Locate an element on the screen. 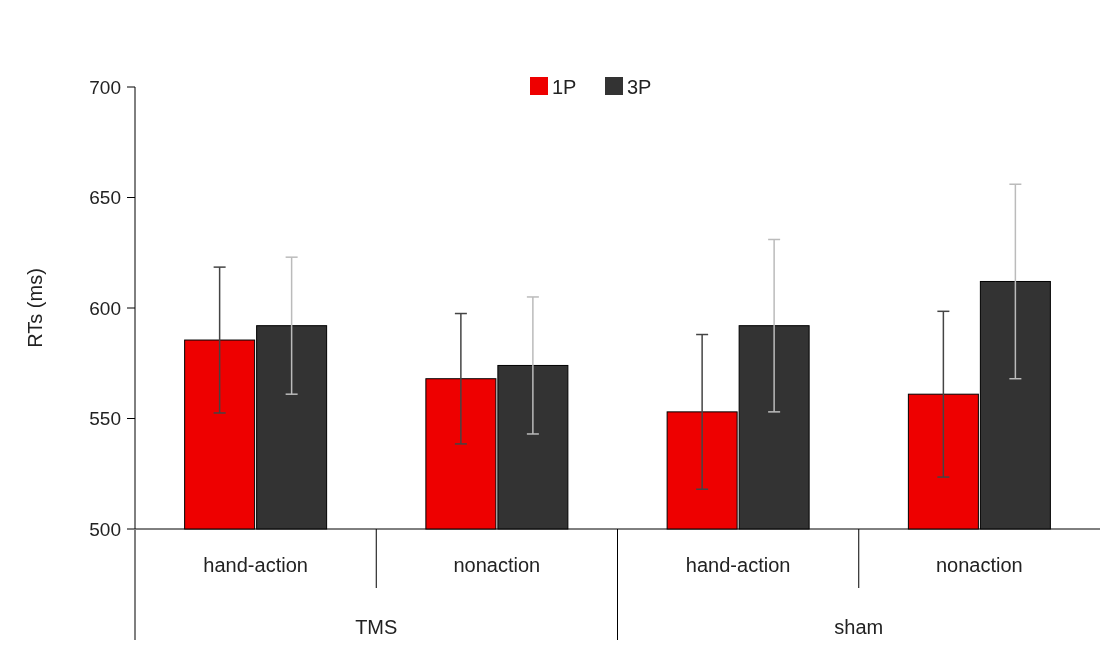  y-tick-label: 500 is located at coordinates (105, 529).